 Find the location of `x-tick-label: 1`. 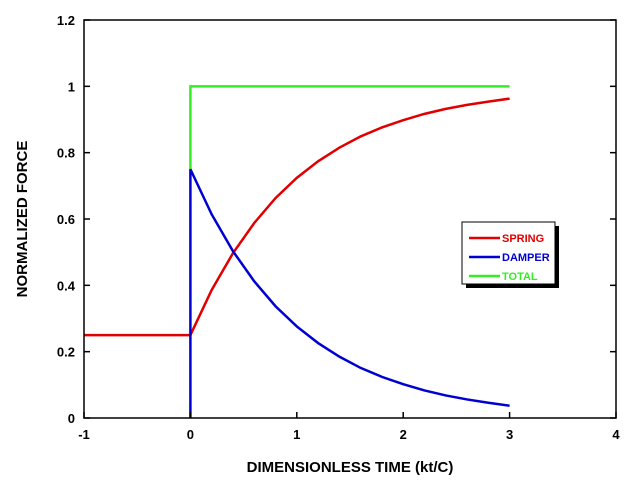

x-tick-label: 1 is located at coordinates (296, 434).